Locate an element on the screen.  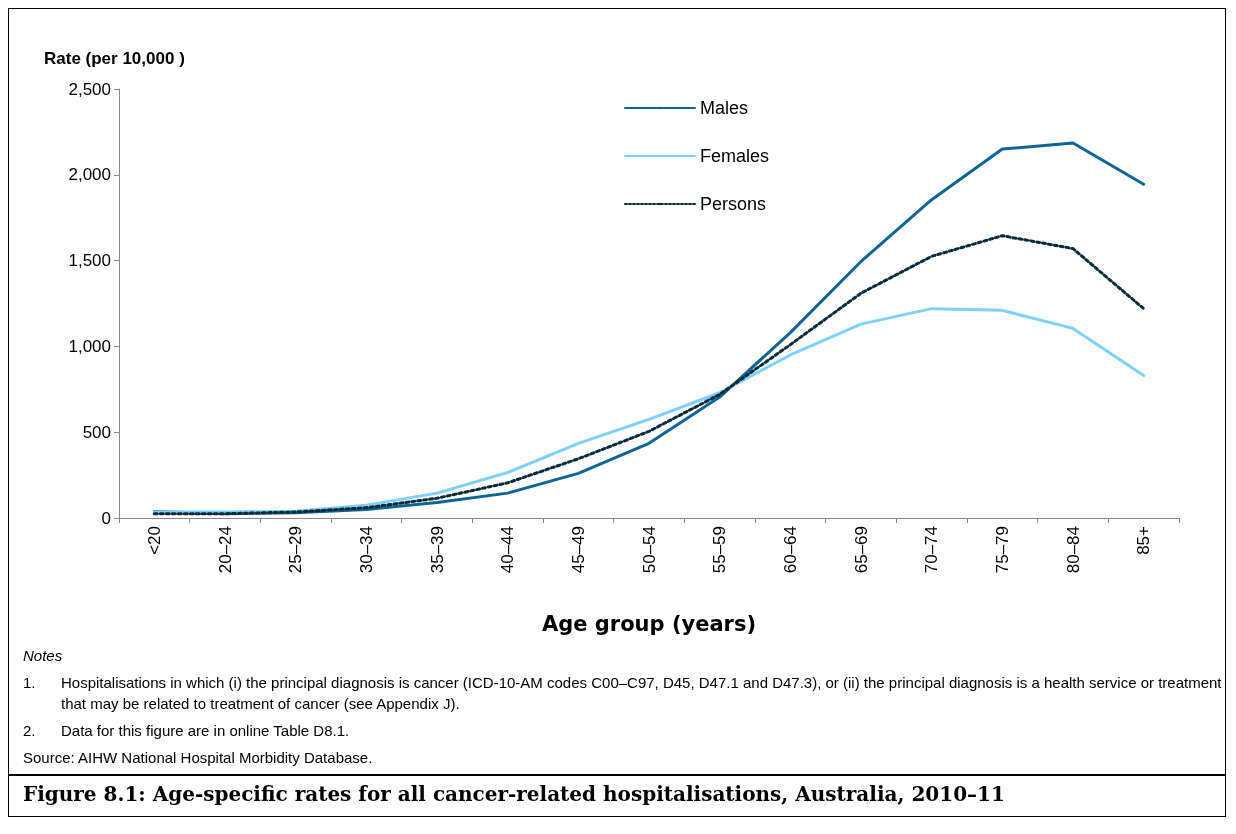
x-tick-label: 35–39 is located at coordinates (437, 550).